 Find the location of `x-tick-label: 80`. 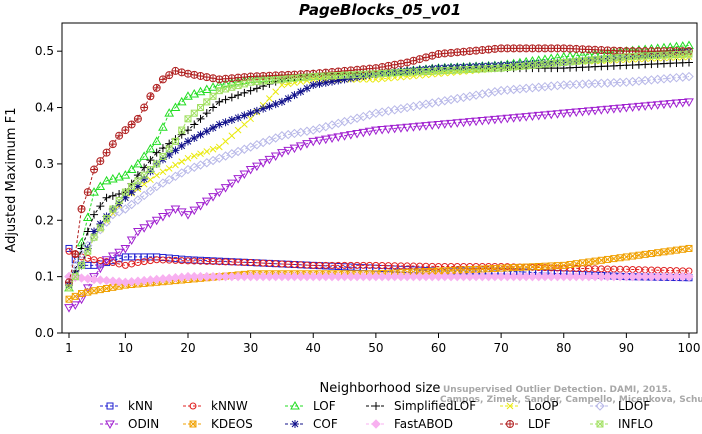

x-tick-label: 80 is located at coordinates (563, 348).